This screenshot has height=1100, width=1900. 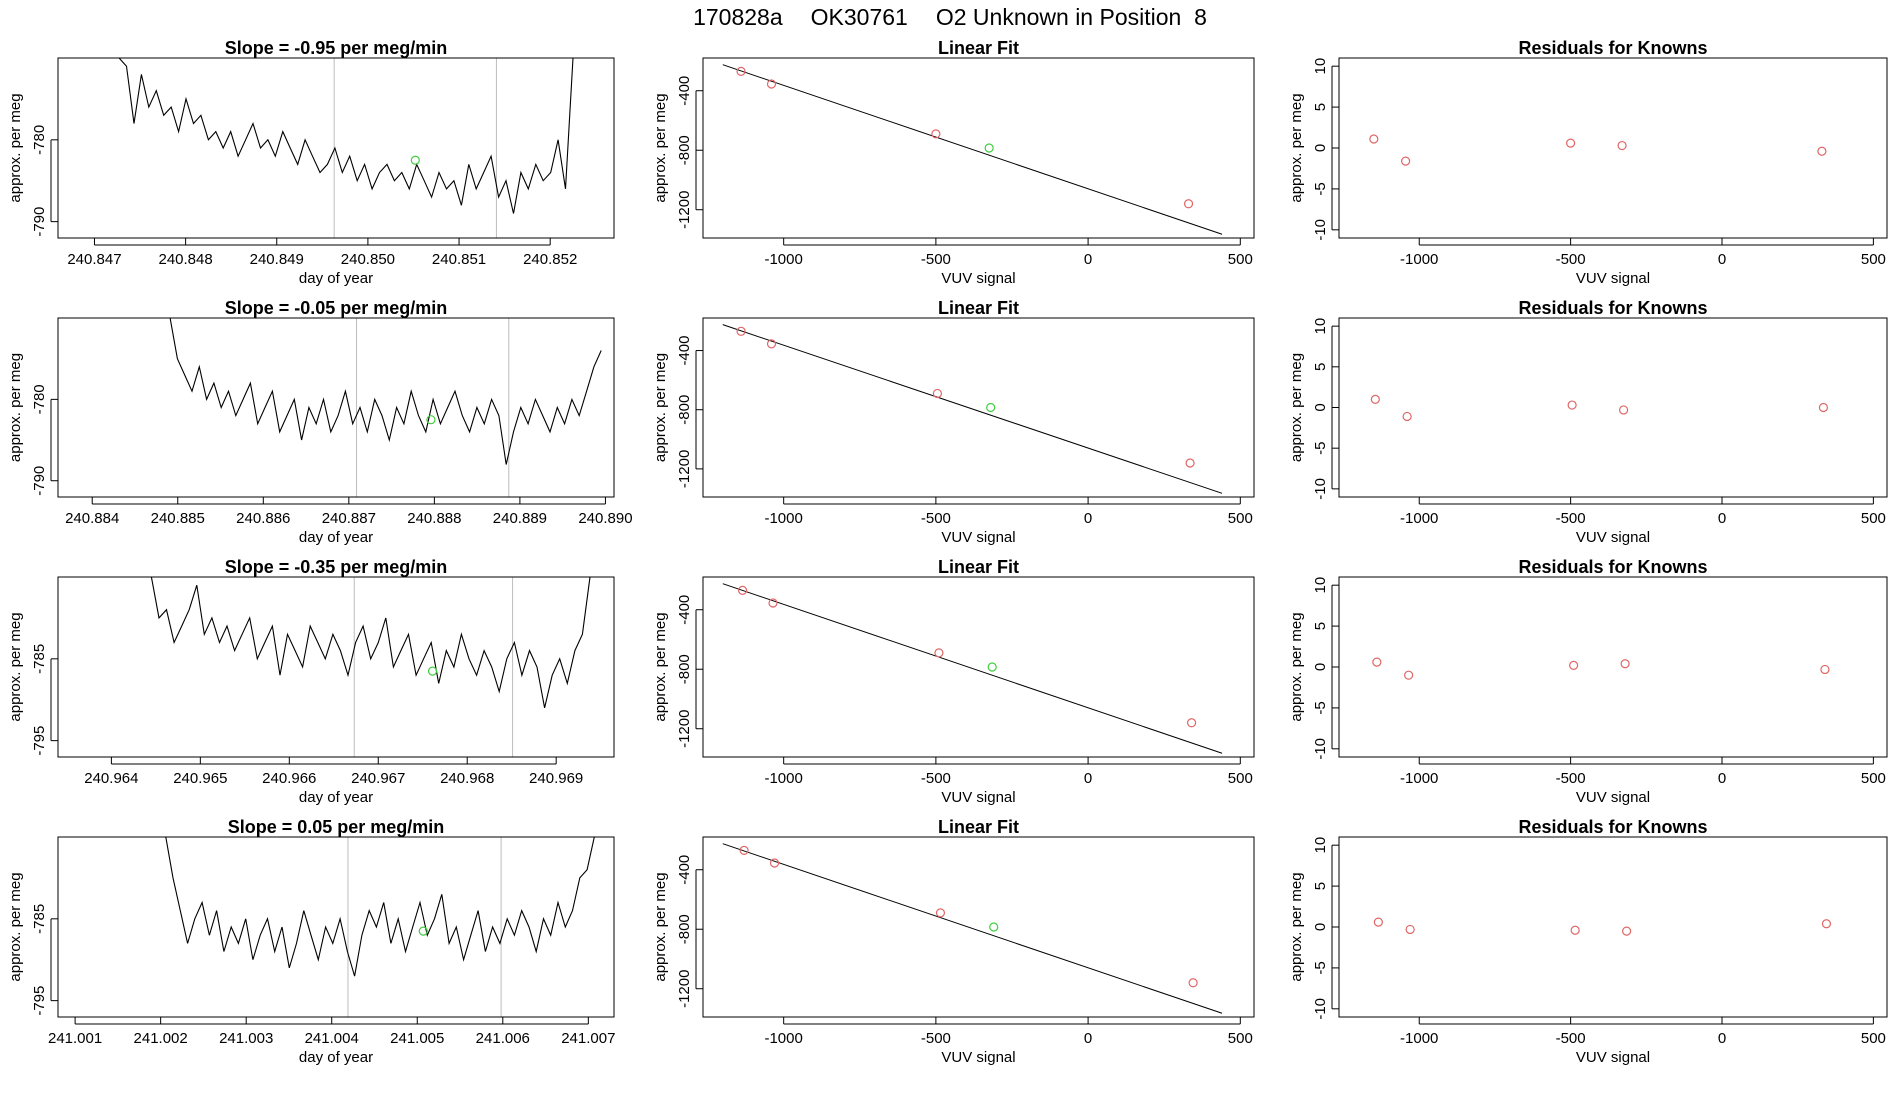 What do you see at coordinates (39, 1001) in the screenshot?
I see `y-tick-label: -795` at bounding box center [39, 1001].